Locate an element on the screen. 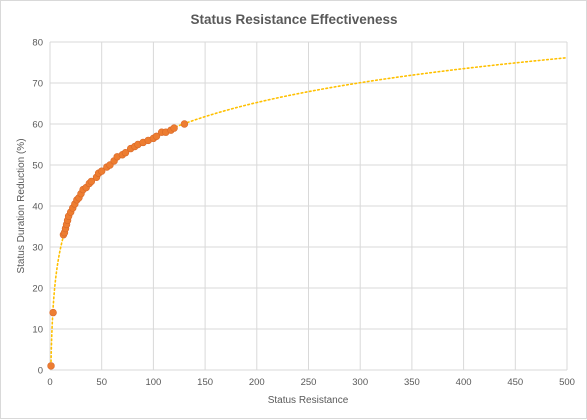 The height and width of the screenshot is (420, 587). y-tick-label: 10 is located at coordinates (37, 330).